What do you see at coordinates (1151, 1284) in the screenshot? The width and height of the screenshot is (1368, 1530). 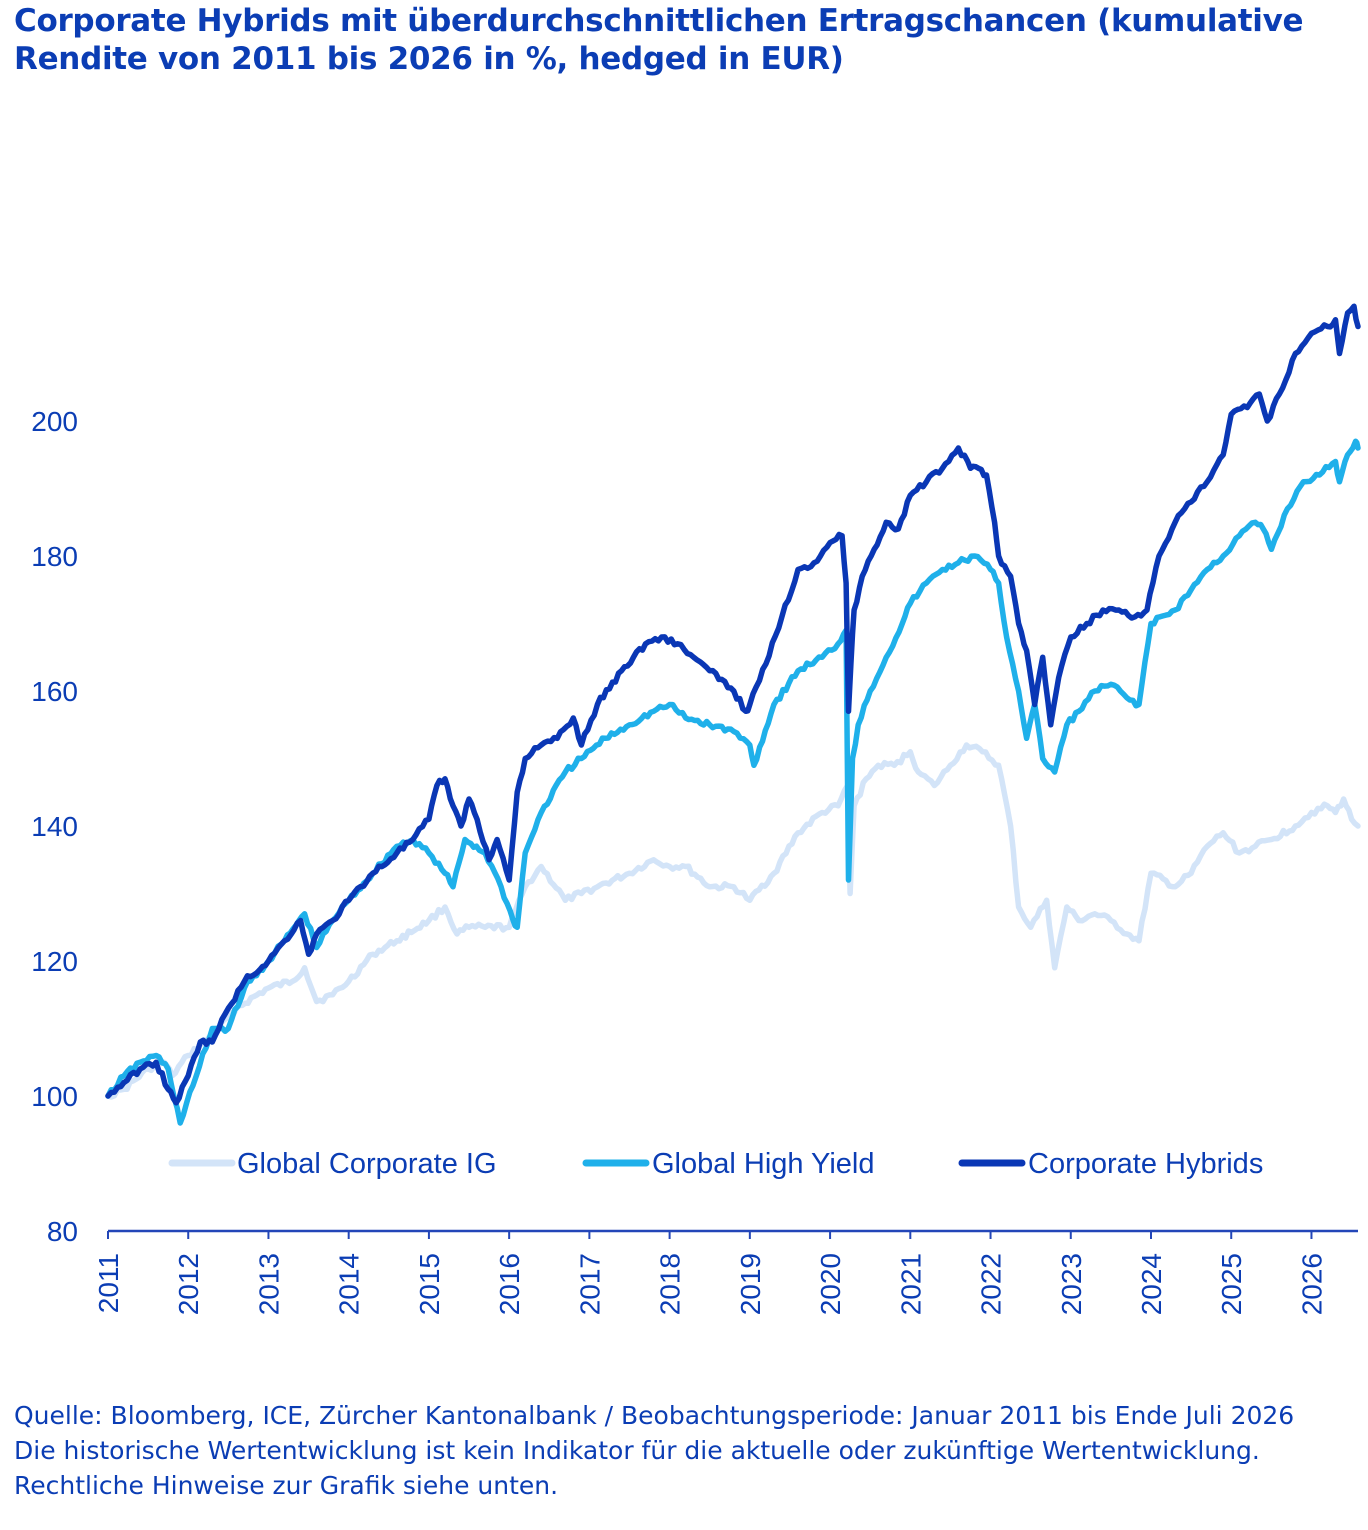 I see `x-tick-label: 2024` at bounding box center [1151, 1284].